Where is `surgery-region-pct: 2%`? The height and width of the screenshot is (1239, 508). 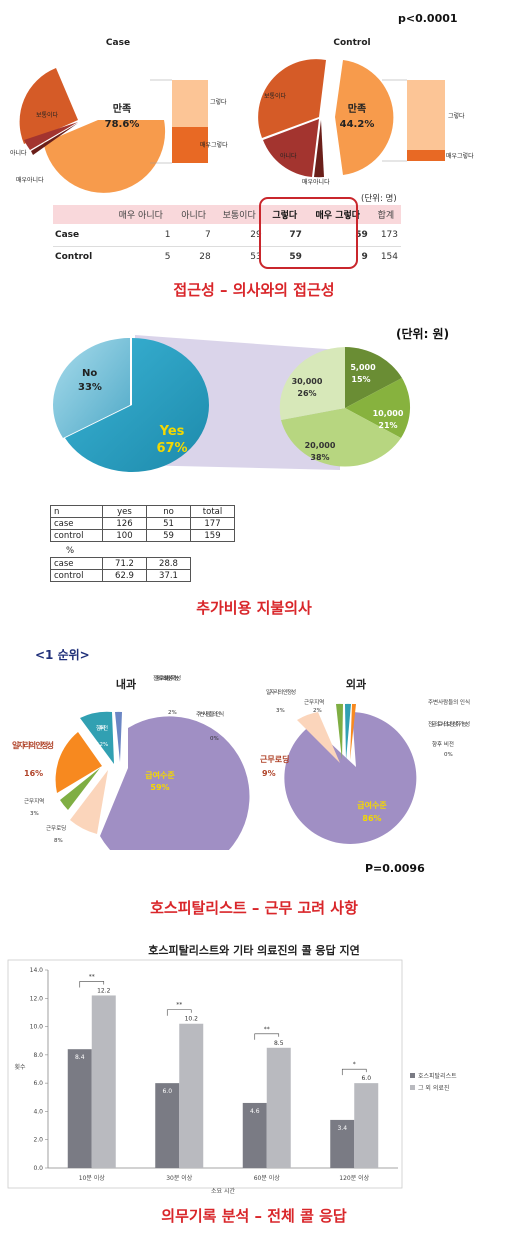
surgery-region-pct: 2% is located at coordinates (317, 711).